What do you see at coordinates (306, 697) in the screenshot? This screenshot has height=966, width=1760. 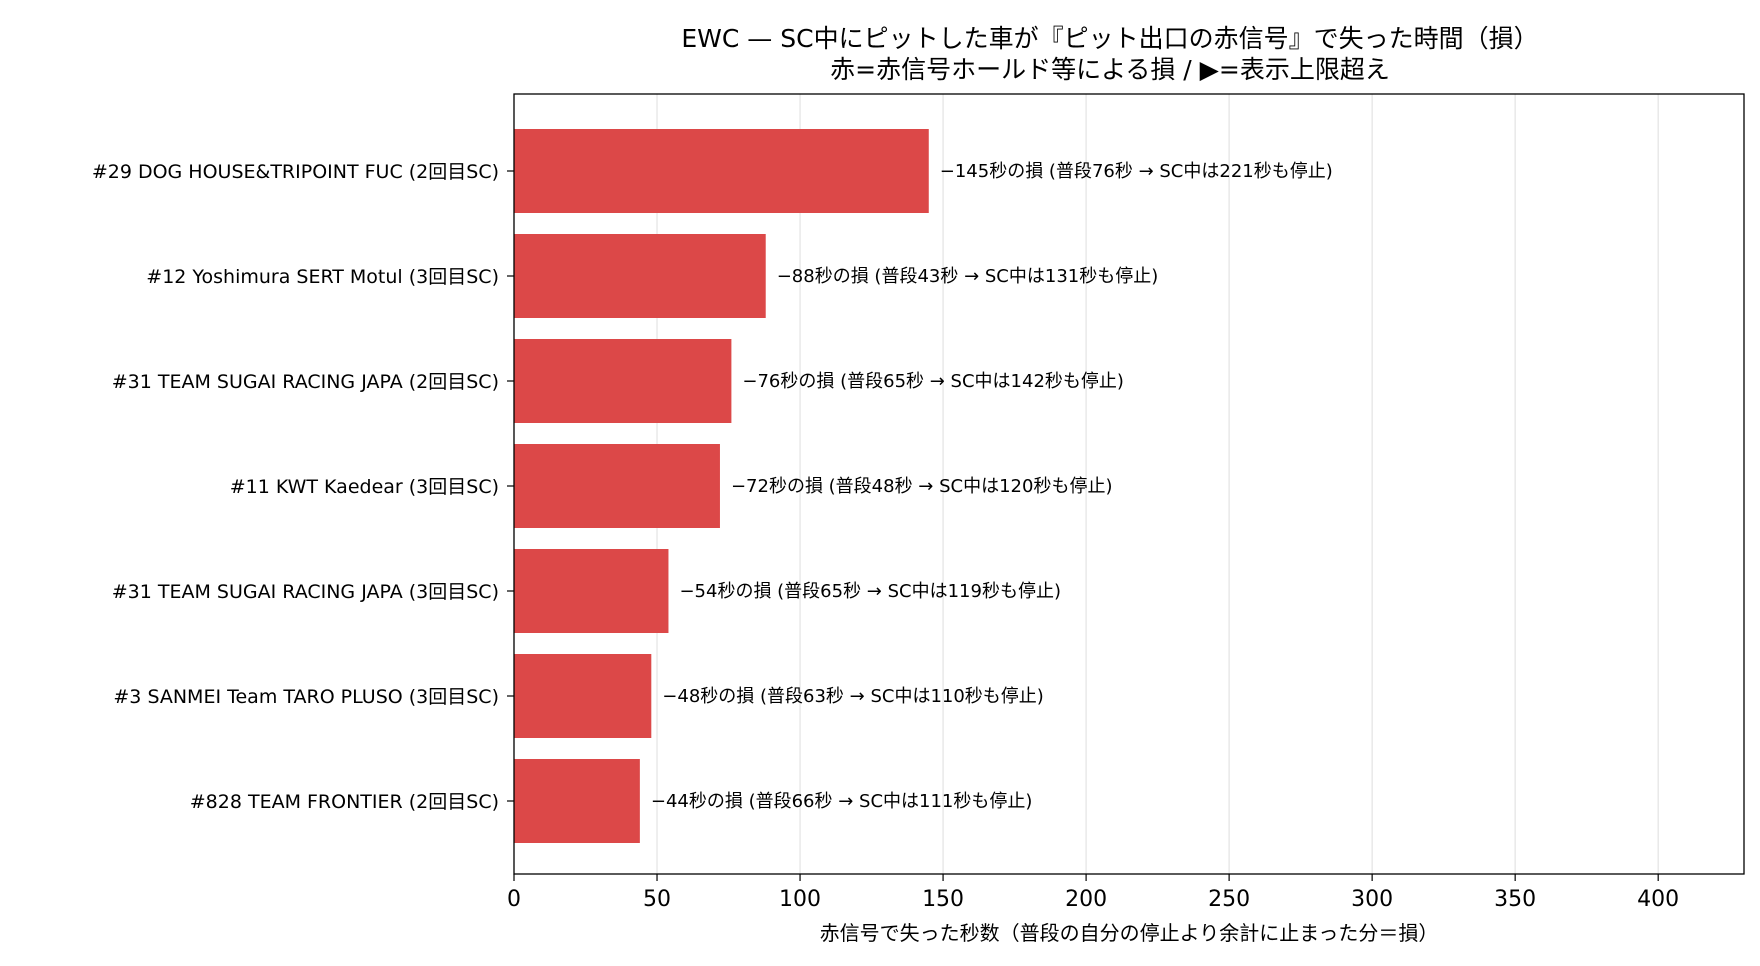 I see `y-tick-label: #3 SANMEI Team TARO PLUSO (3回目SC)` at bounding box center [306, 697].